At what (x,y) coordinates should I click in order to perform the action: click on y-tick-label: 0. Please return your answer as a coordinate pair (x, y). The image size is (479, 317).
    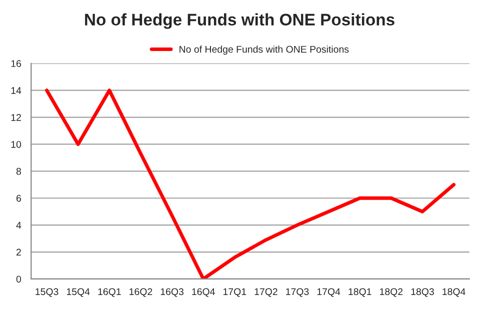
    Looking at the image, I should click on (19, 279).